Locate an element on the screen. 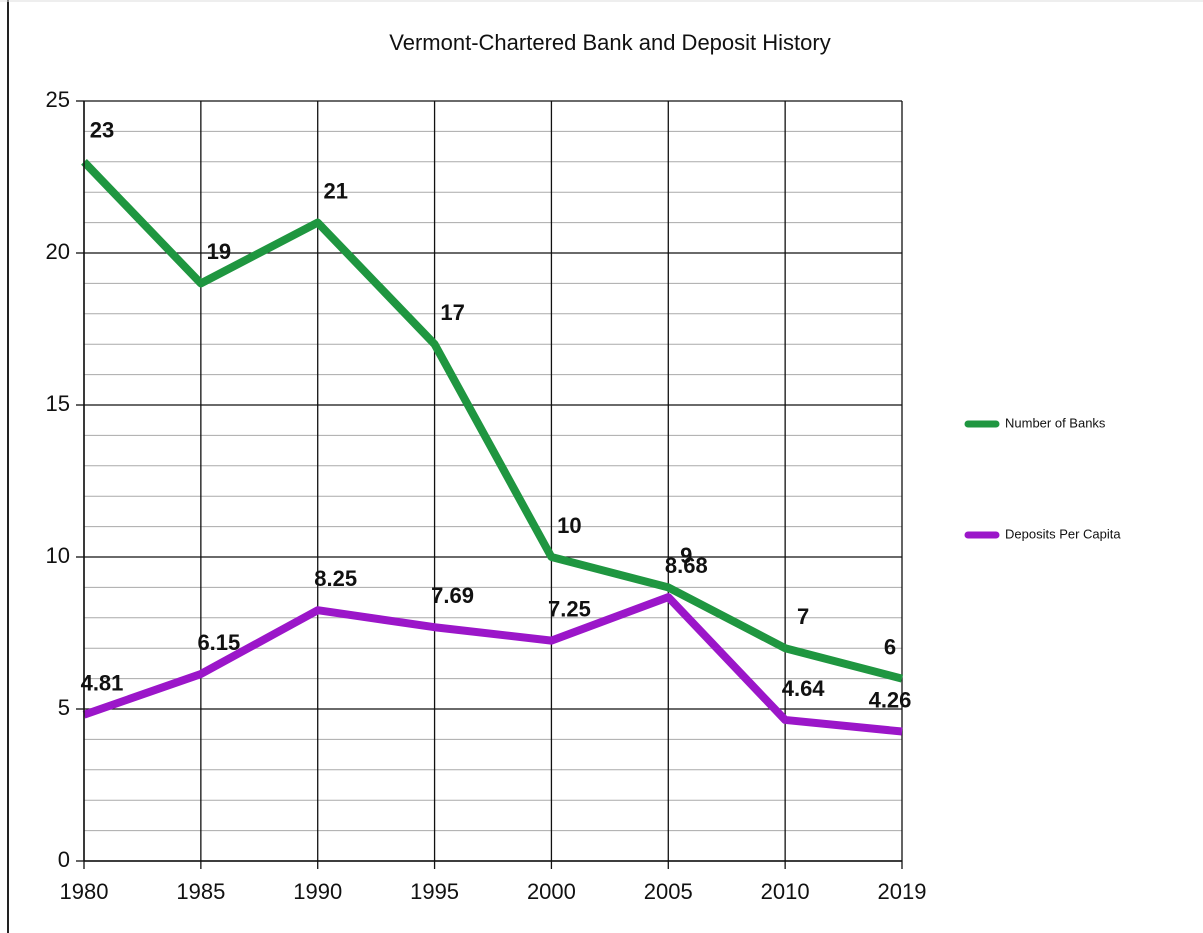 The width and height of the screenshot is (1203, 933). data-label: 17 is located at coordinates (452, 312).